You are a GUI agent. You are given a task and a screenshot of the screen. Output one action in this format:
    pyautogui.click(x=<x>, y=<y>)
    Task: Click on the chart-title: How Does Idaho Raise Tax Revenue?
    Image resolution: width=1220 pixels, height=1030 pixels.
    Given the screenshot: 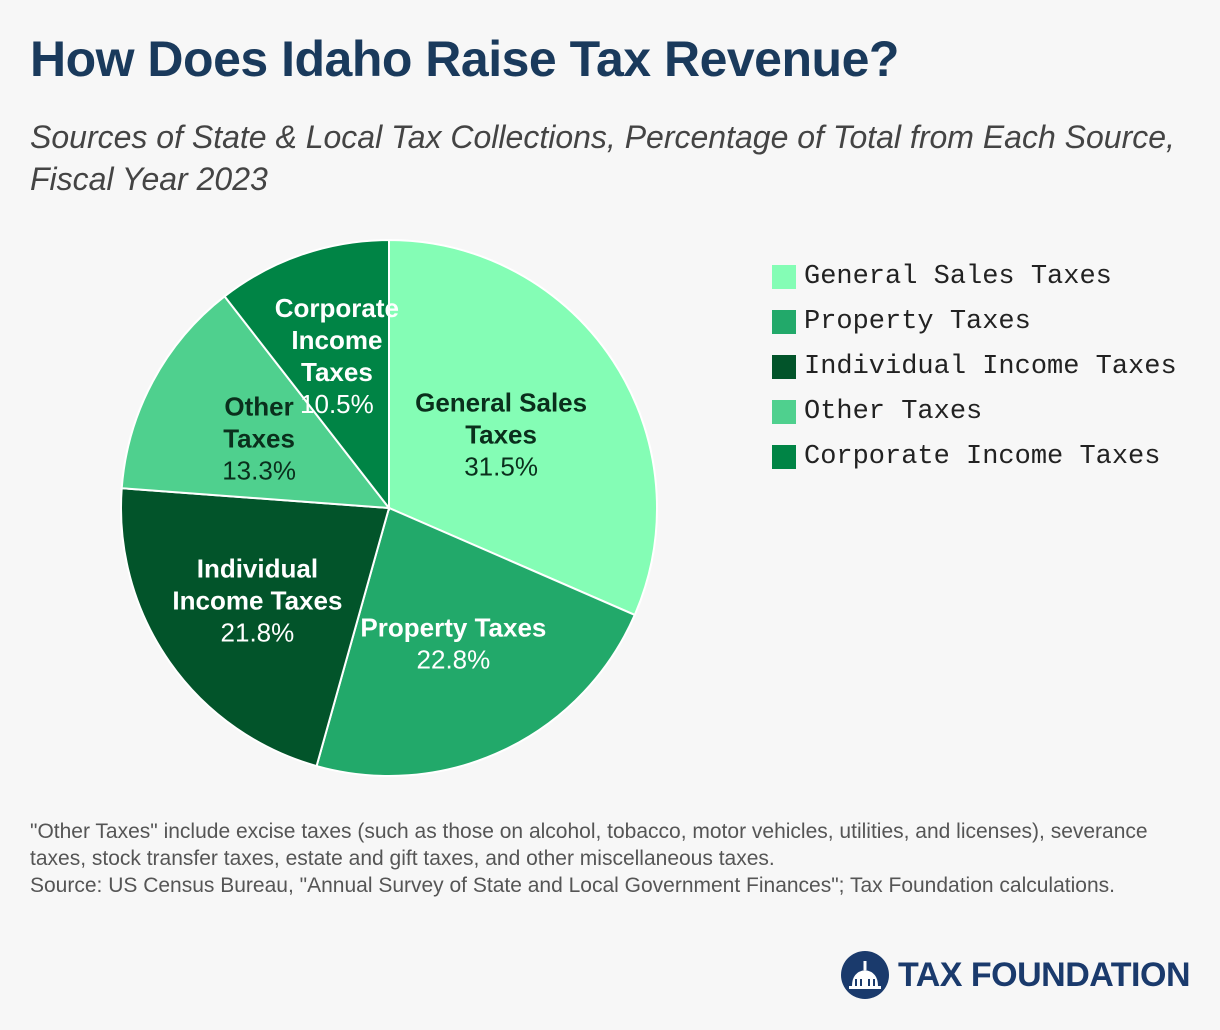 What is the action you would take?
    pyautogui.click(x=464, y=59)
    